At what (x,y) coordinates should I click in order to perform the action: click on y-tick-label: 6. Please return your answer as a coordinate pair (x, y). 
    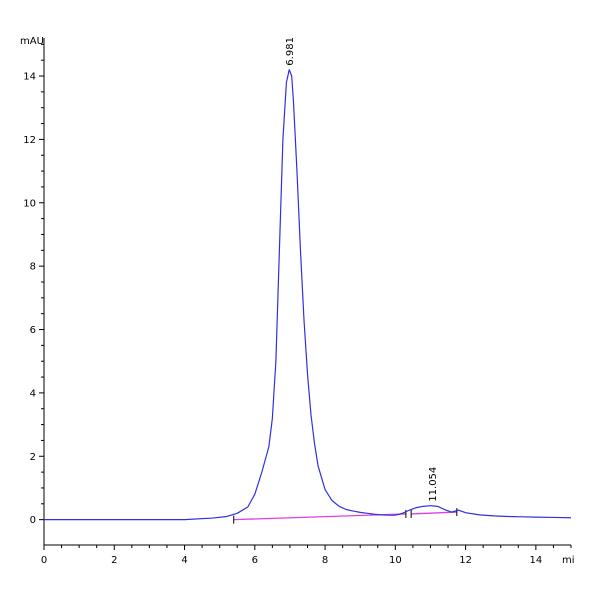
    Looking at the image, I should click on (33, 330).